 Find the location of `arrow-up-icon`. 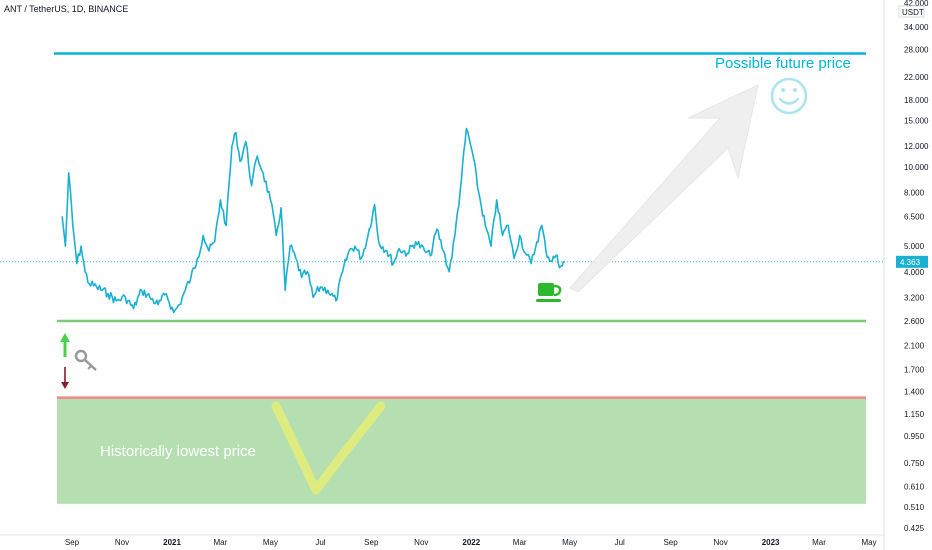

arrow-up-icon is located at coordinates (65, 345).